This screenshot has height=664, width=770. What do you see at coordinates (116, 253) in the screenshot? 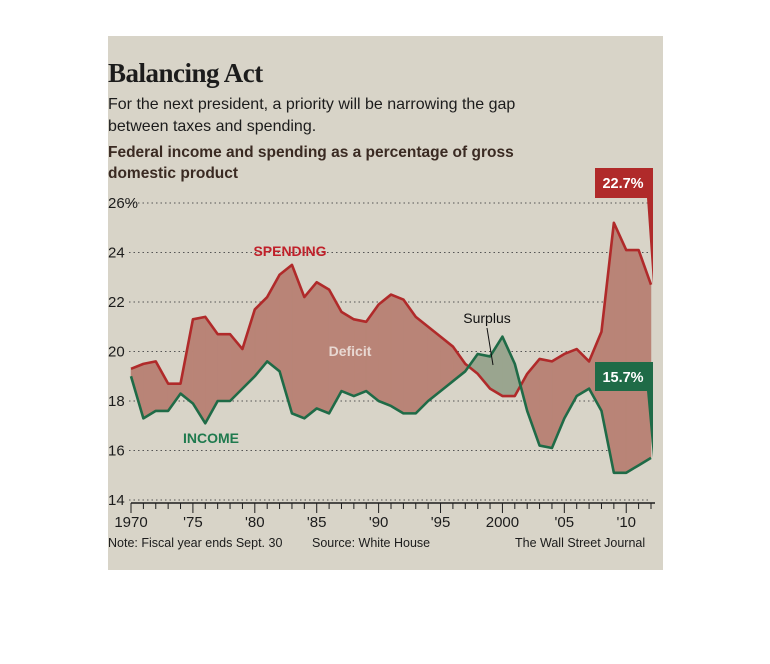
I see `y-tick-label: 24` at bounding box center [116, 253].